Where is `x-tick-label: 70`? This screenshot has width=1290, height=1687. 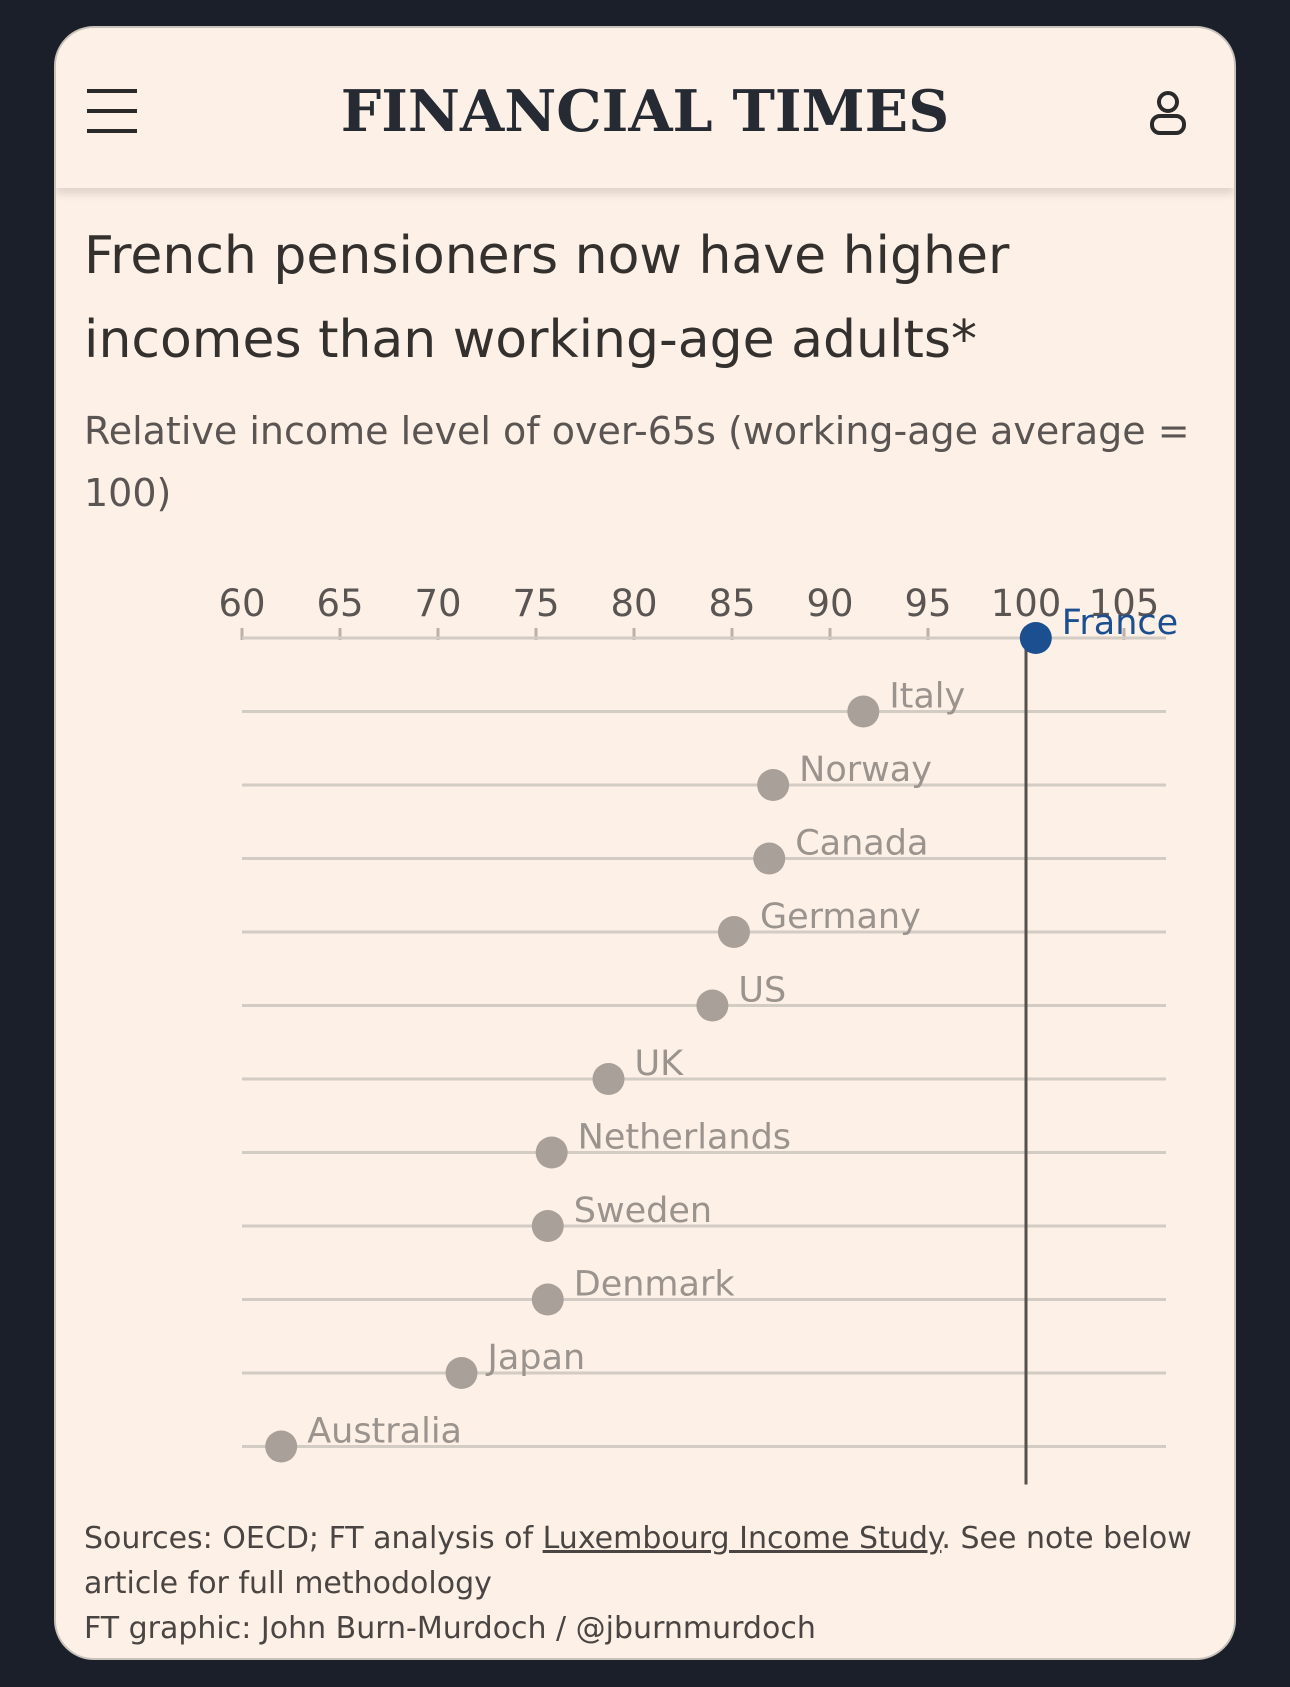 x-tick-label: 70 is located at coordinates (437, 603).